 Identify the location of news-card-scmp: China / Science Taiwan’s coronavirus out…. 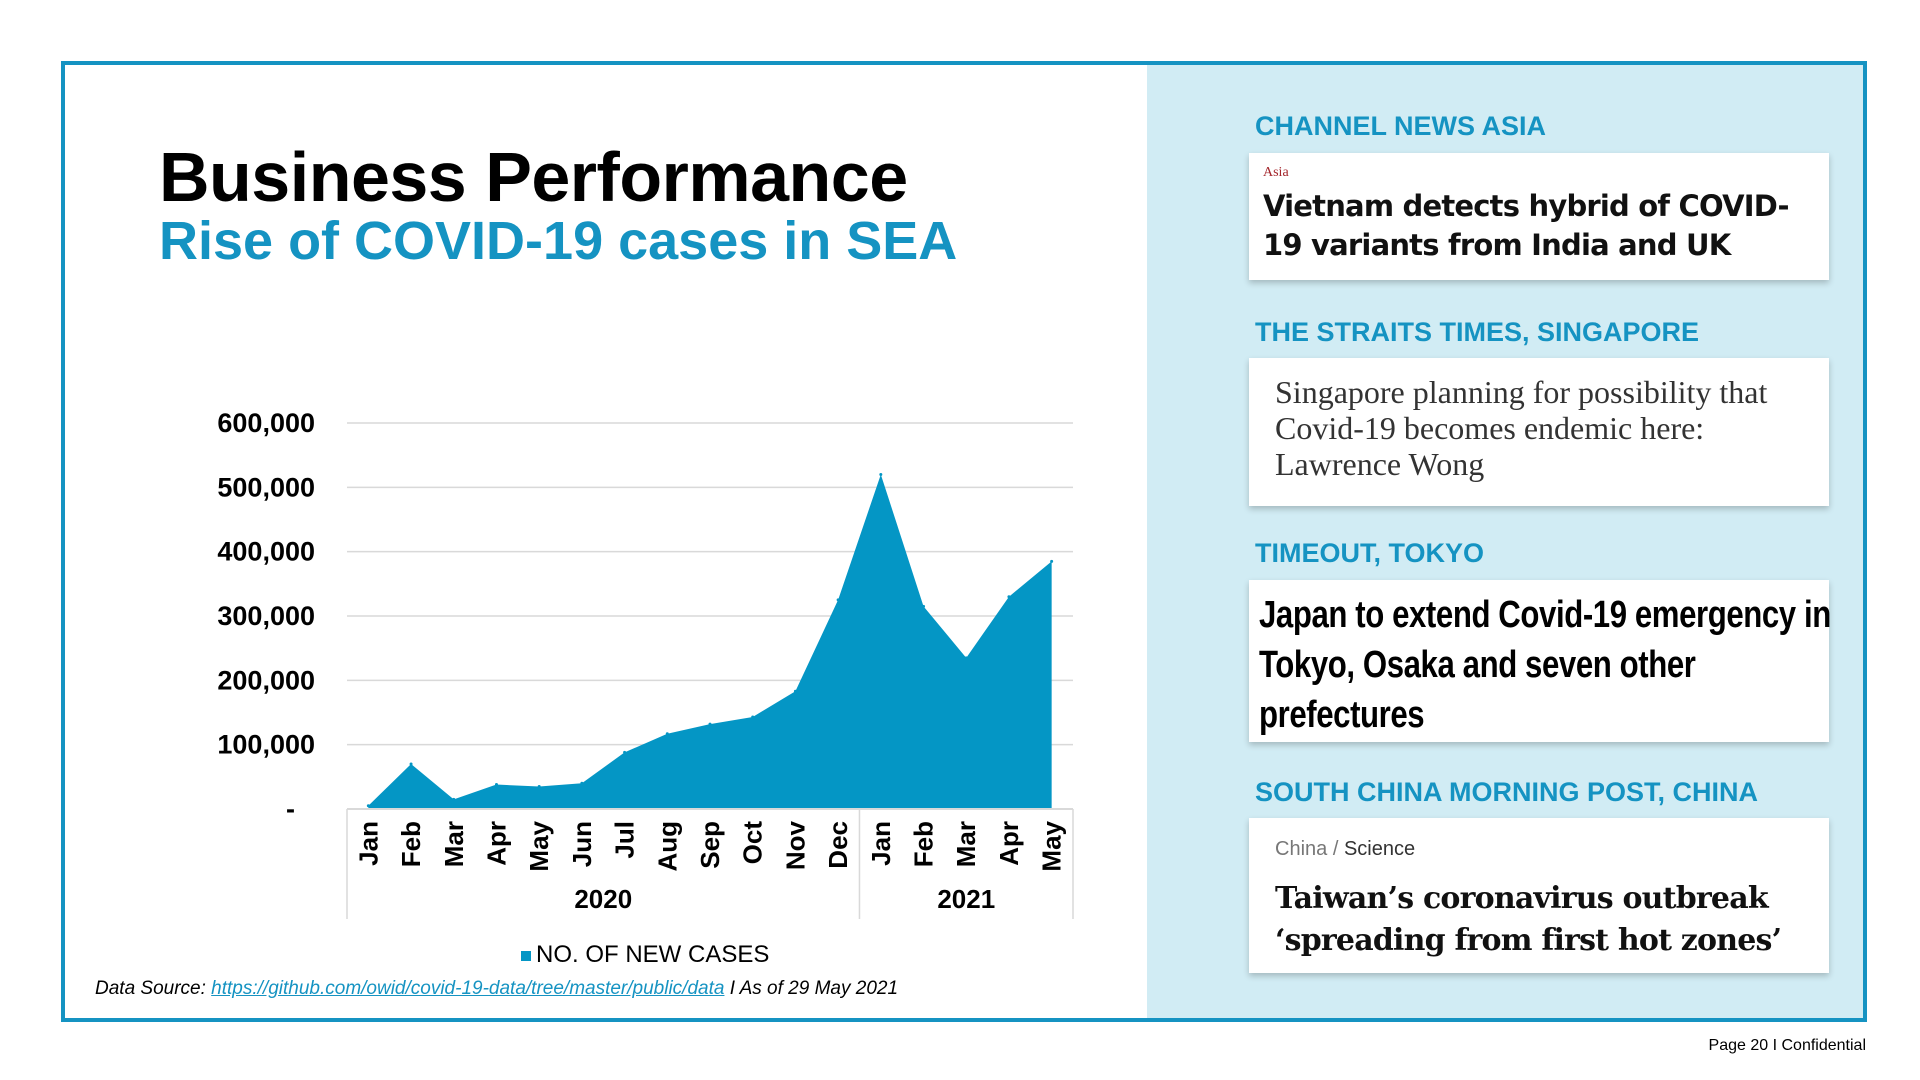
(1539, 895).